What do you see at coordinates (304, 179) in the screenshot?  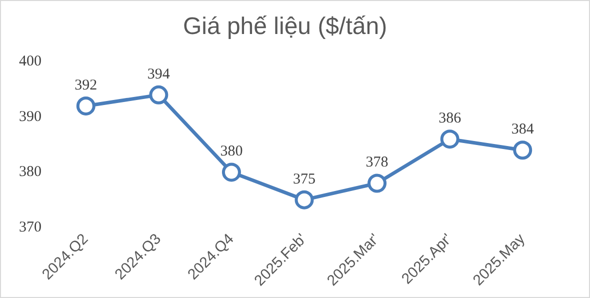 I see `data-label: 375` at bounding box center [304, 179].